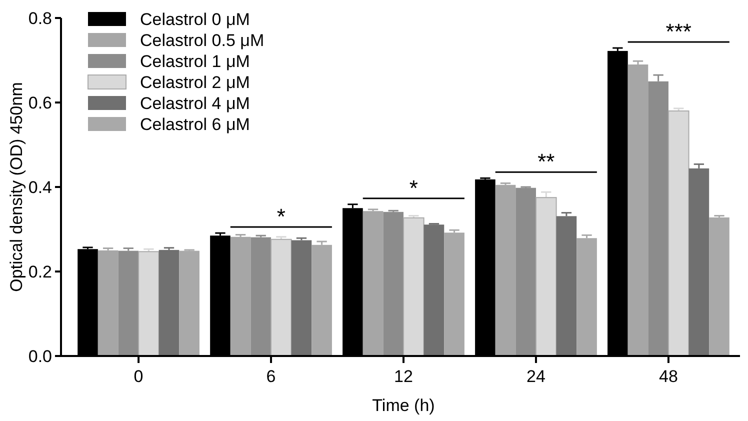 This screenshot has height=421, width=748. What do you see at coordinates (403, 376) in the screenshot?
I see `x-tick-label: 12` at bounding box center [403, 376].